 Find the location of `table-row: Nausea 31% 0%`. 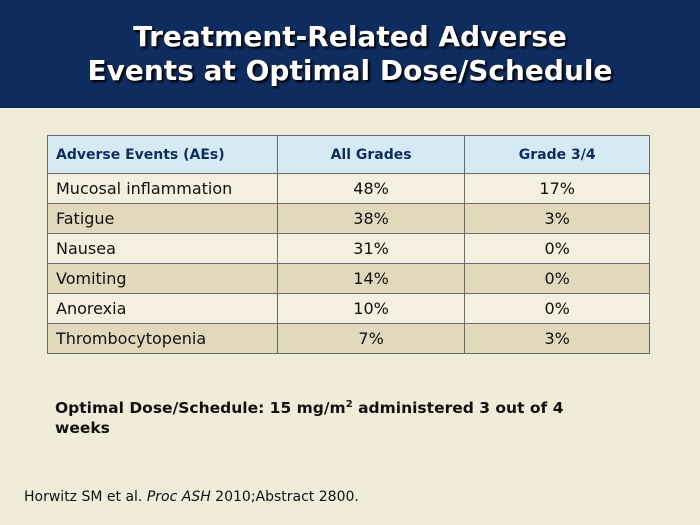

table-row: Nausea 31% 0% is located at coordinates (348, 248).